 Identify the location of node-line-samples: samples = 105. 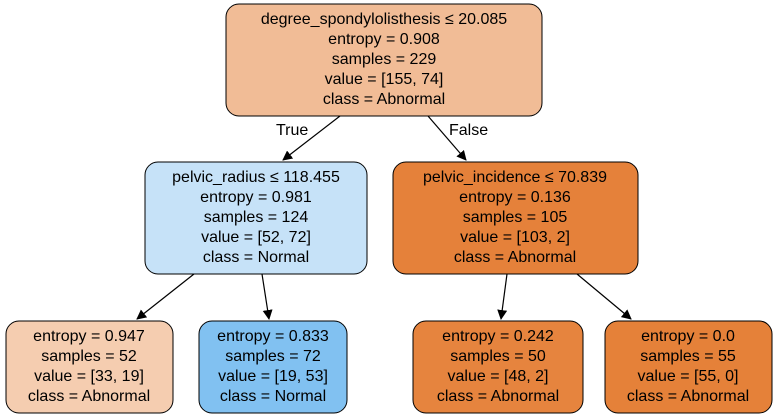
(515, 217).